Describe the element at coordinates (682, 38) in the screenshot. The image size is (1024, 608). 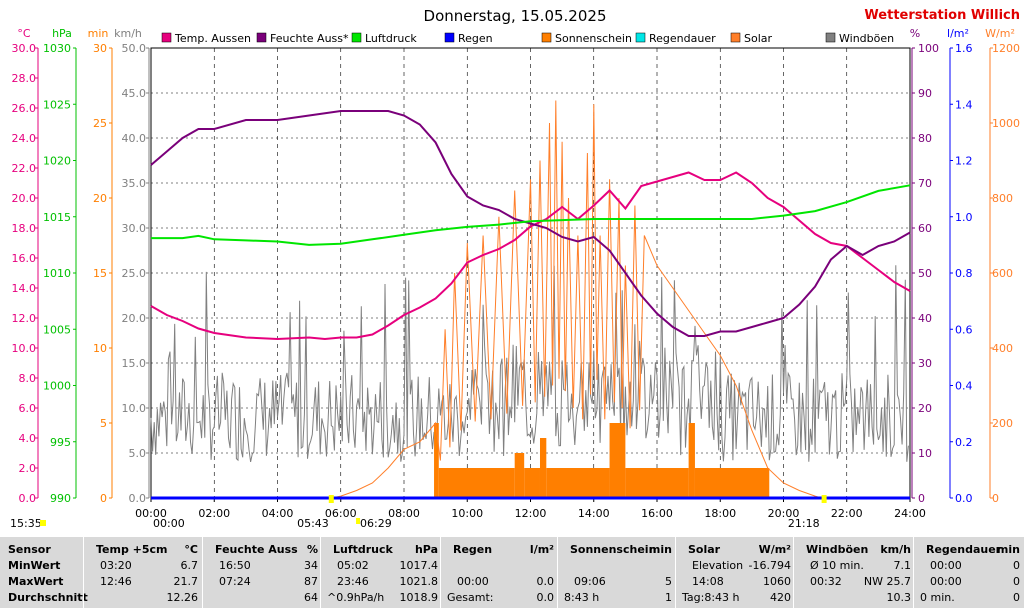
I see `legend-label: Regendauer` at that location.